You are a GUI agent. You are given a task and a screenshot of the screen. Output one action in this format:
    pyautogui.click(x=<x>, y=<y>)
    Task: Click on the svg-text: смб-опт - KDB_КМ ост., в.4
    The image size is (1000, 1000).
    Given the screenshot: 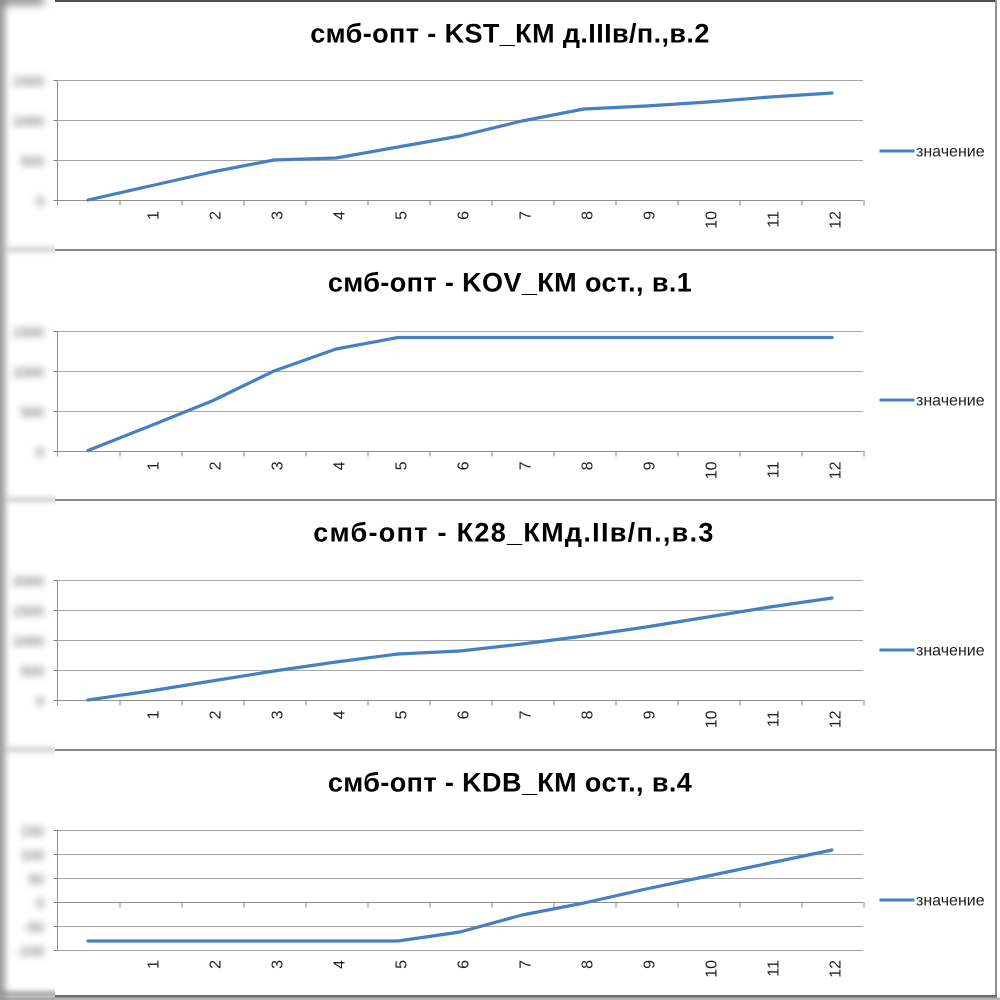 What is the action you would take?
    pyautogui.click(x=510, y=783)
    